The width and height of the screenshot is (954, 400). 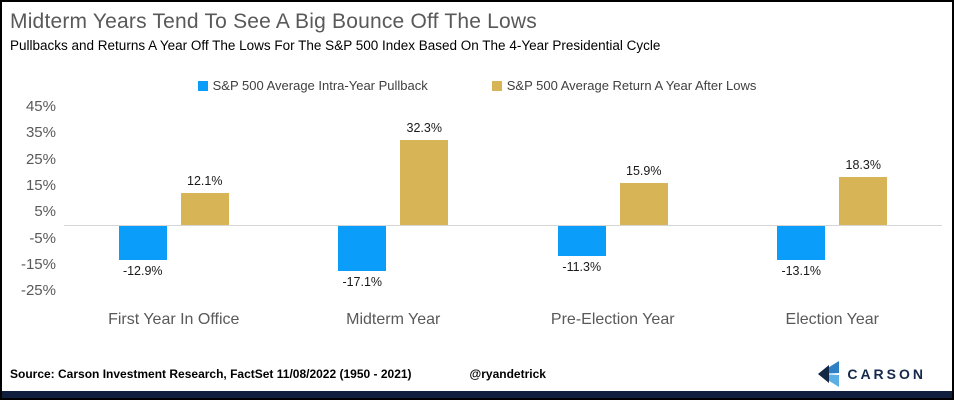 What do you see at coordinates (631, 85) in the screenshot?
I see `legend-label-return: S&P 500 Average Return A Year After Lows` at bounding box center [631, 85].